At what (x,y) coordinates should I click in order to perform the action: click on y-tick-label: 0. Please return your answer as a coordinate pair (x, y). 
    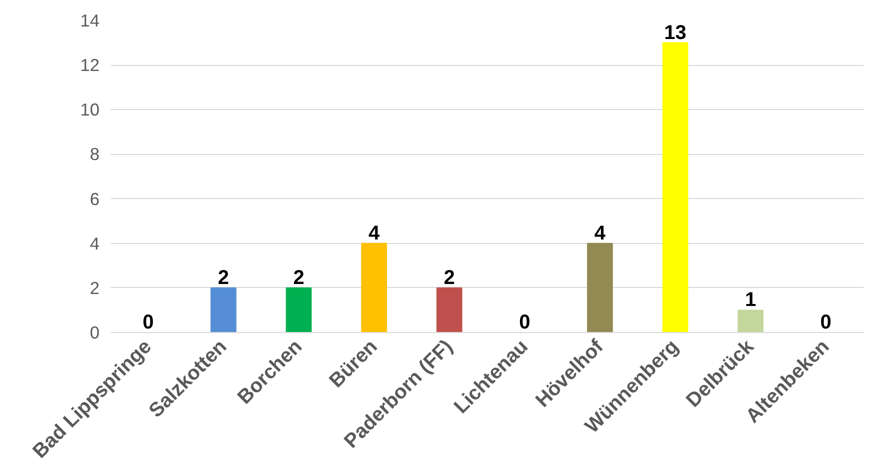
    Looking at the image, I should click on (95, 332).